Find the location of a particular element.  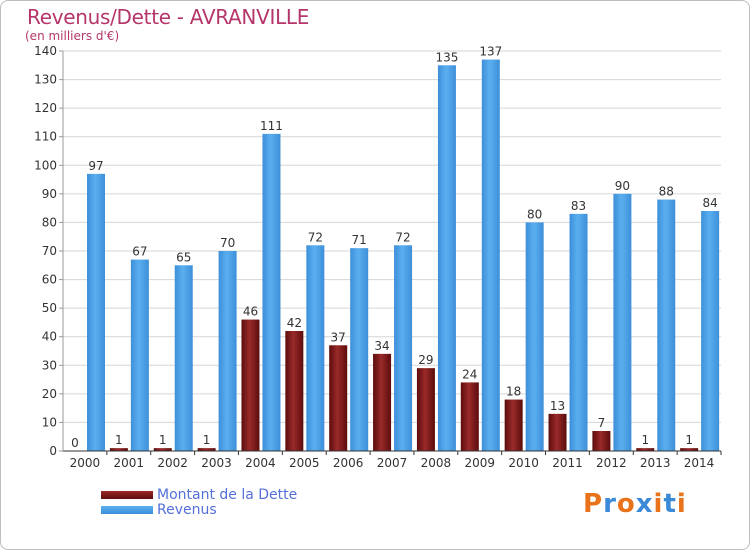

logo-letter: r is located at coordinates (610, 504).